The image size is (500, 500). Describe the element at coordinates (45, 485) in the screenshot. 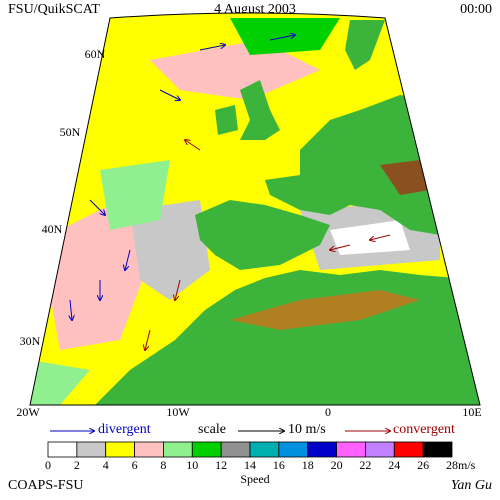

I see `footer-left: COAPS-FSU` at that location.